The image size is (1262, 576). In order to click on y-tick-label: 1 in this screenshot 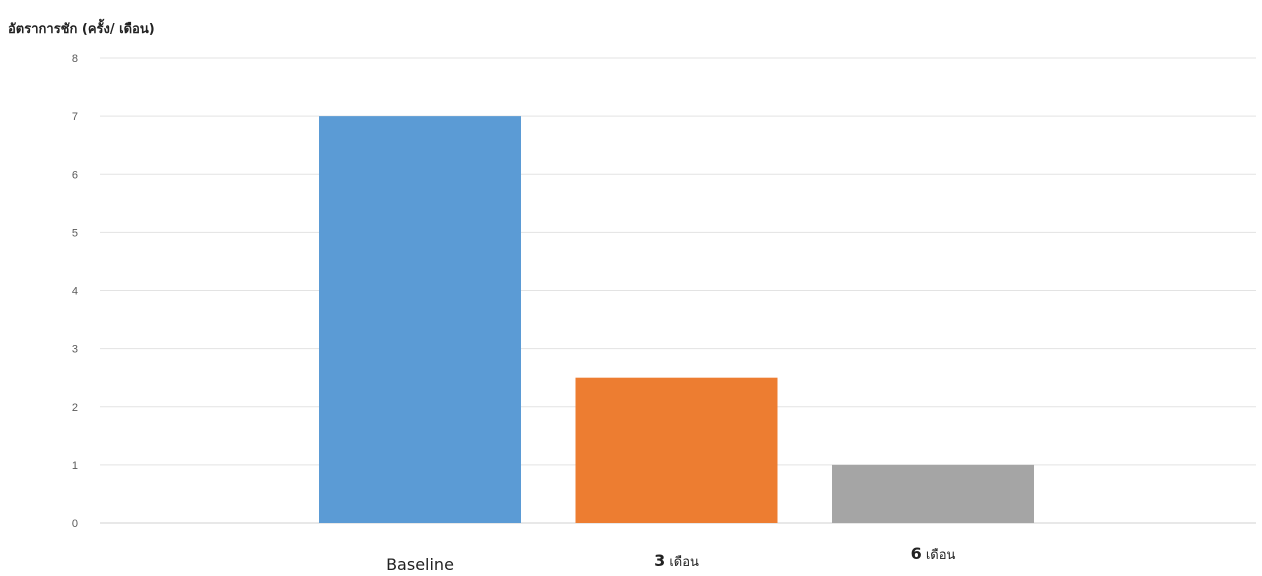, I will do `click(75, 466)`.